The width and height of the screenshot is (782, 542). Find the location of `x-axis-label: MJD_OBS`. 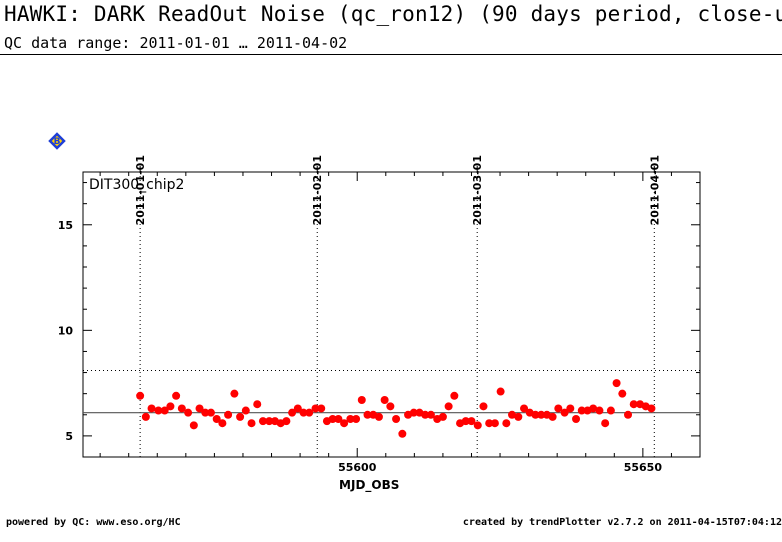

x-axis-label: MJD_OBS is located at coordinates (369, 485).